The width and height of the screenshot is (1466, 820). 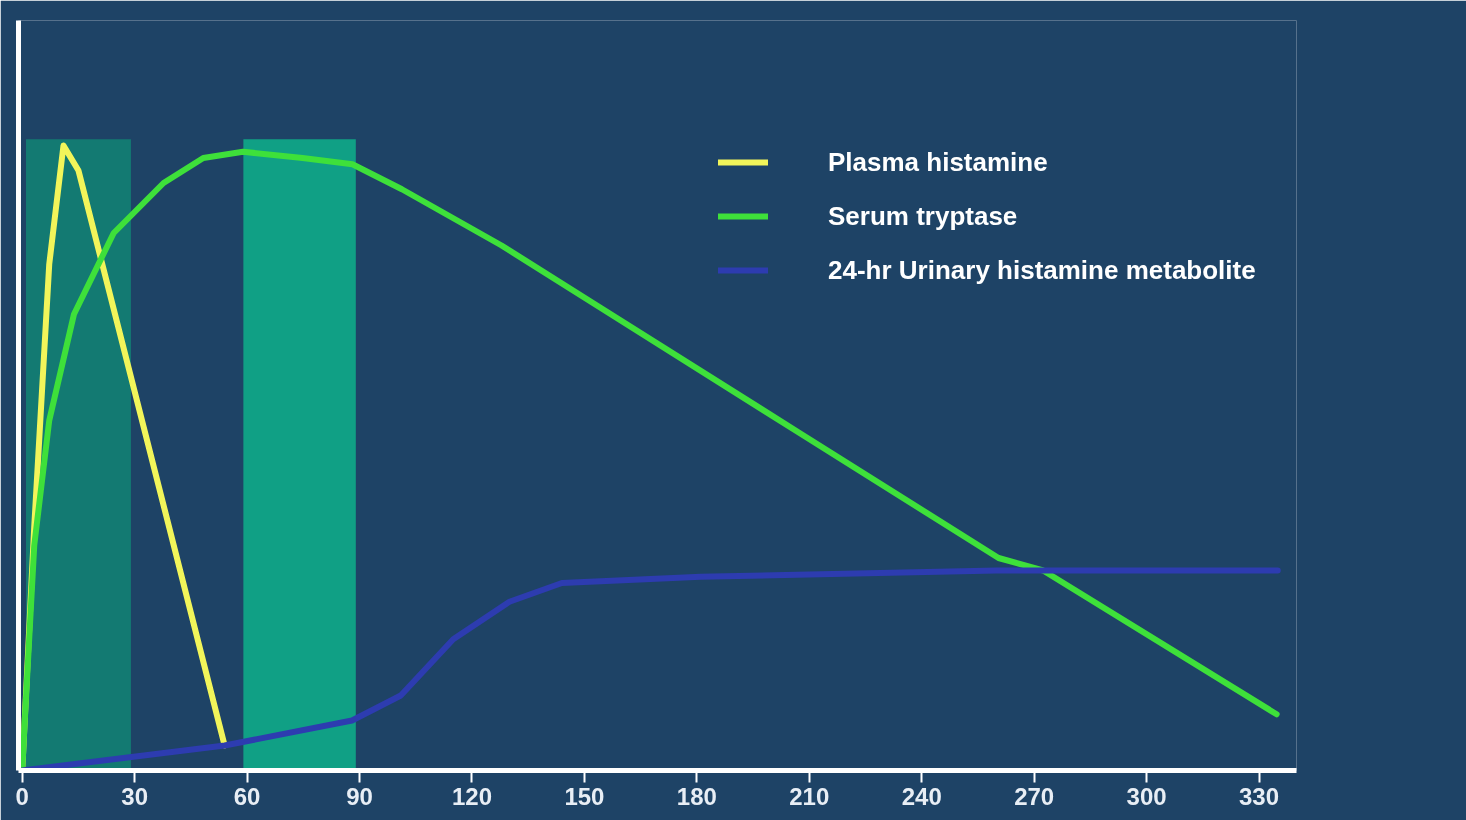 What do you see at coordinates (359, 796) in the screenshot?
I see `x-tick-label: 90` at bounding box center [359, 796].